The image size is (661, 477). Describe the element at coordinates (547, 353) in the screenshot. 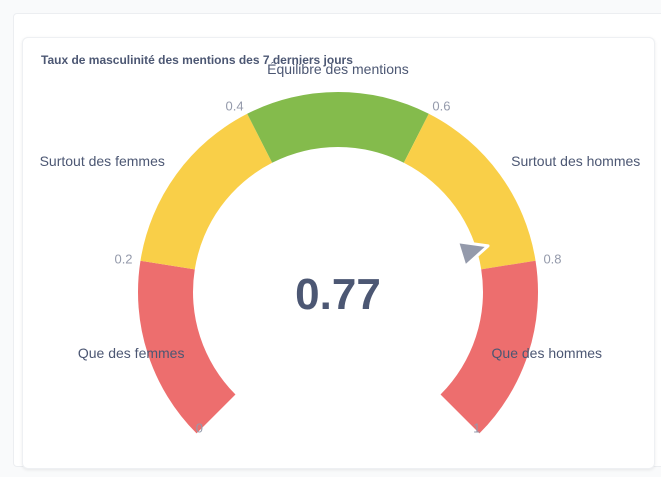

I see `gauge-segment-label: Que des hommes` at that location.